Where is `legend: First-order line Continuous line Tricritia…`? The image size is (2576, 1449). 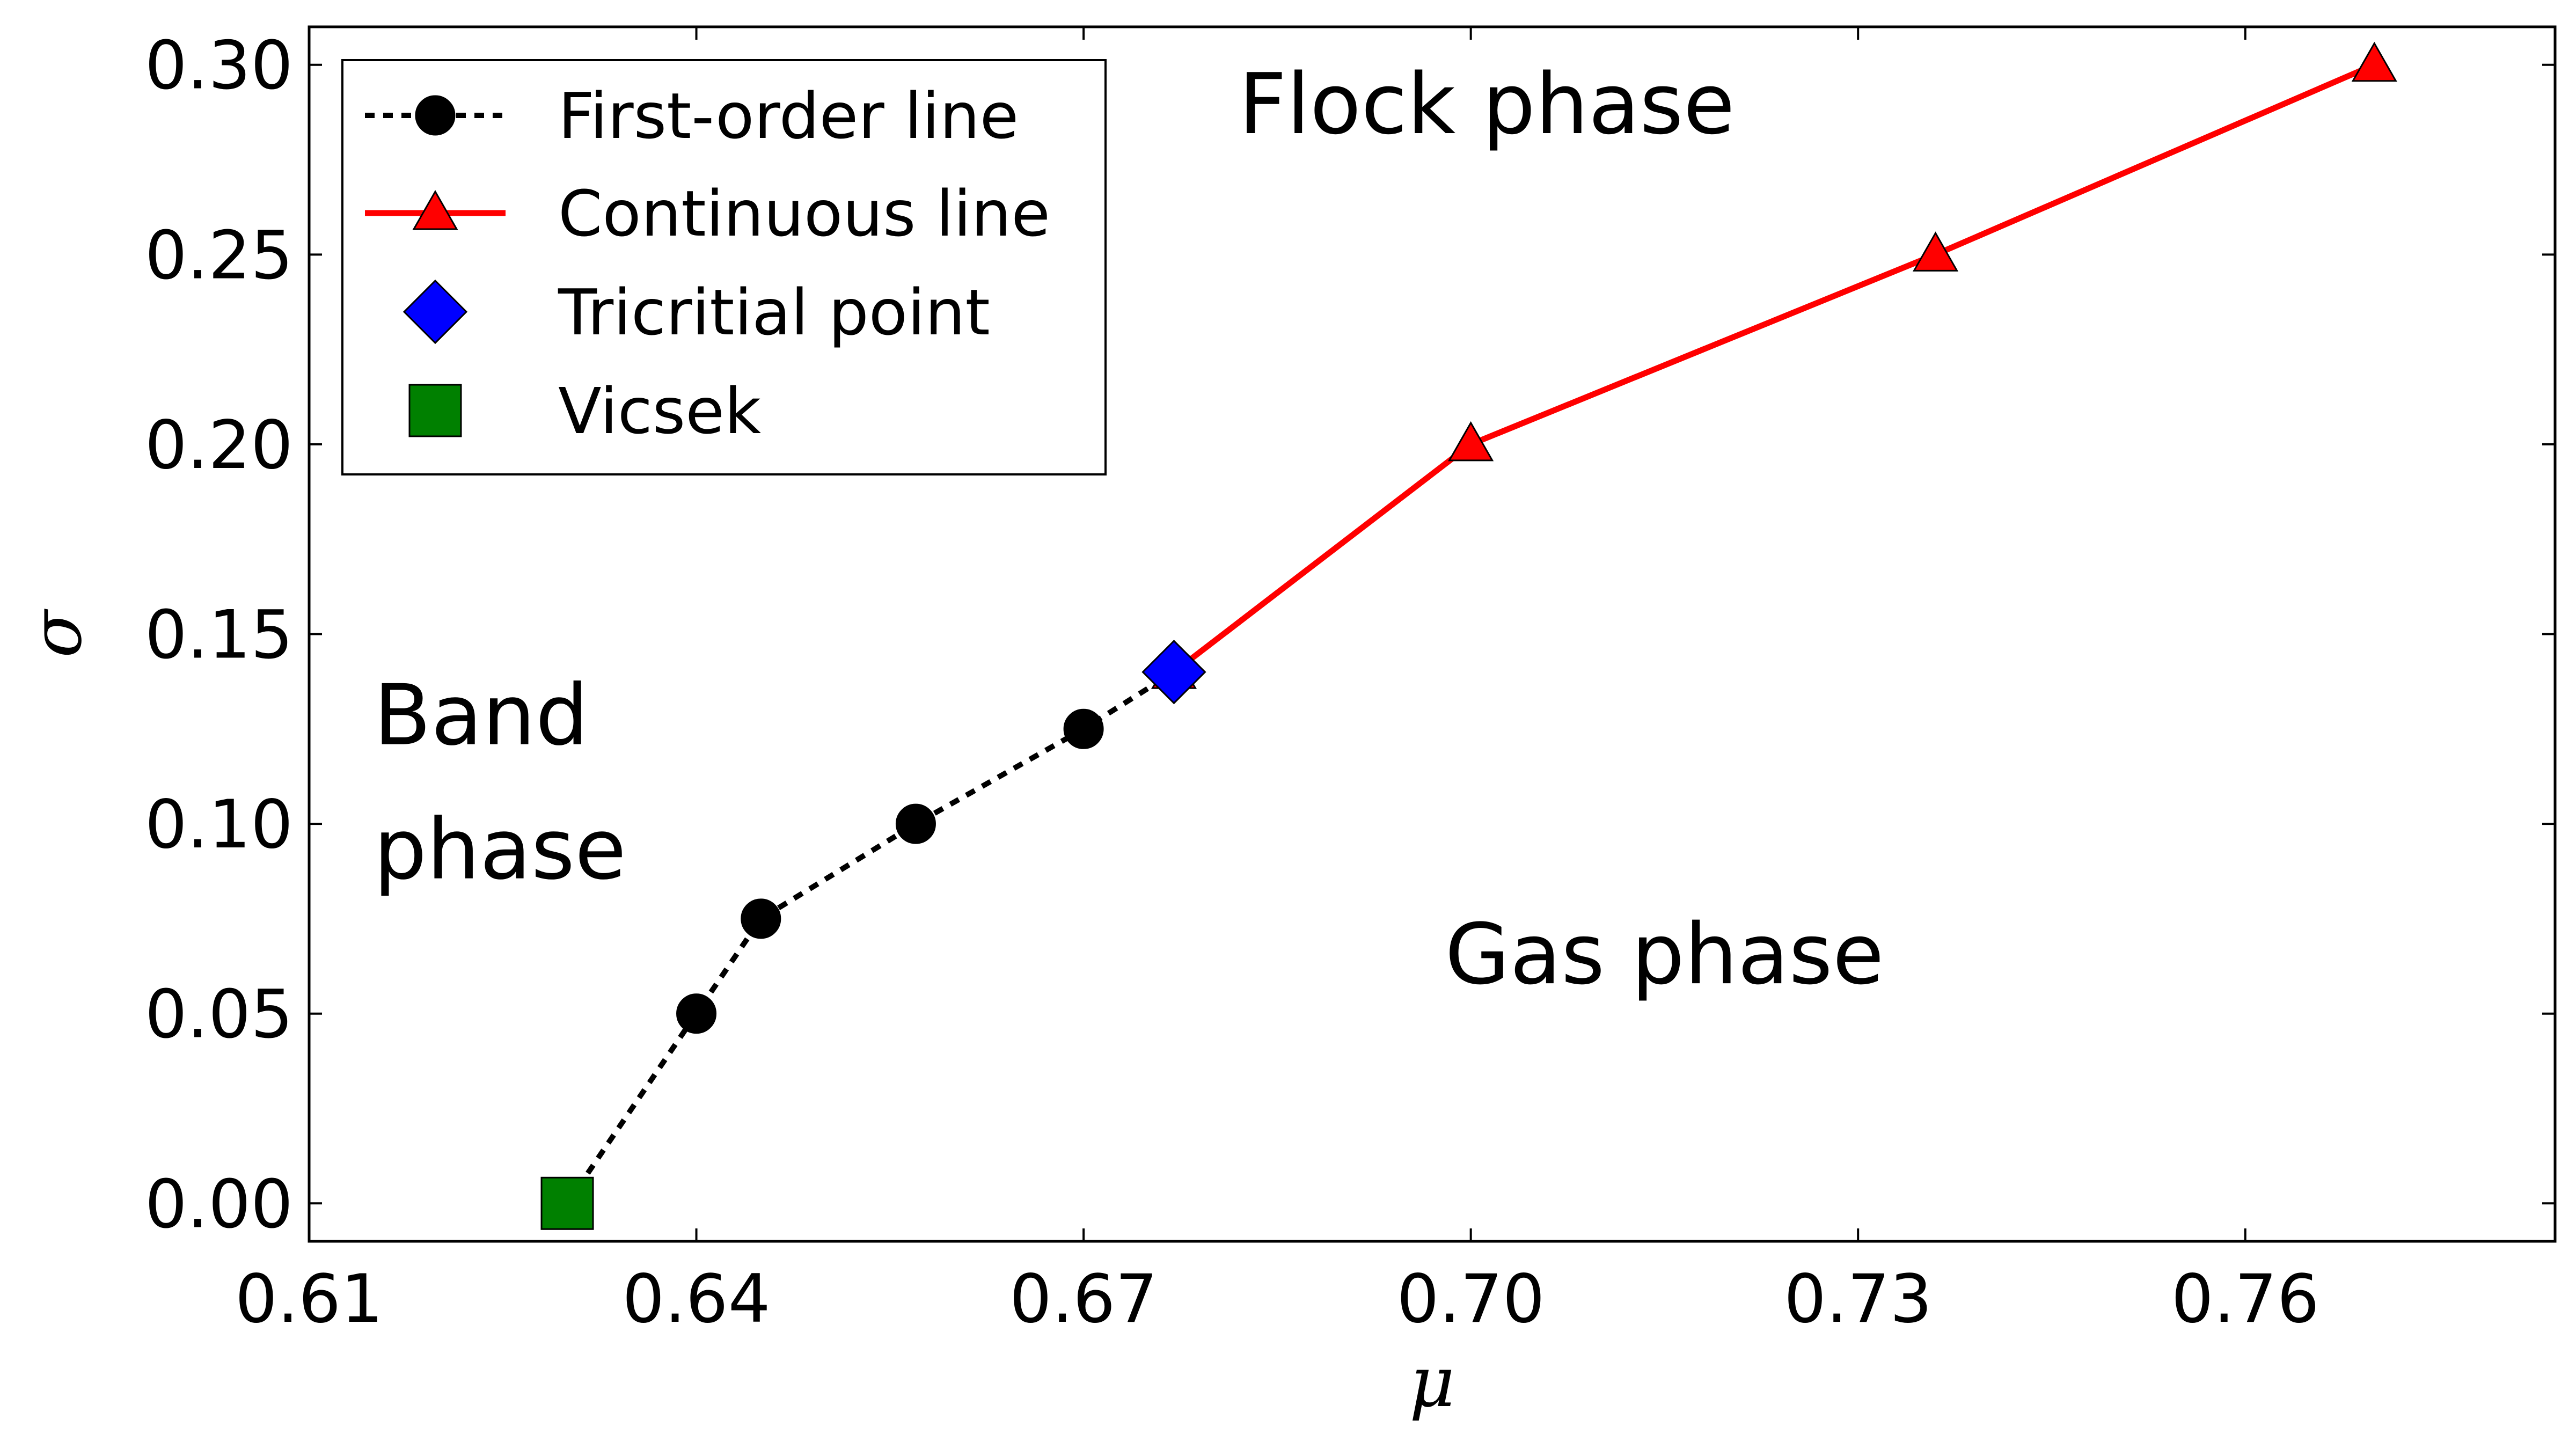 legend: First-order line Continuous line Tricritia… is located at coordinates (724, 267).